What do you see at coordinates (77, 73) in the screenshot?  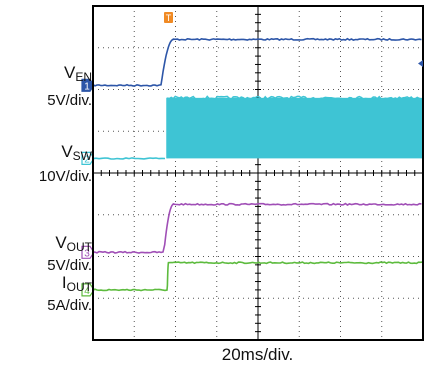 I see `ch1-label: VEN` at bounding box center [77, 73].